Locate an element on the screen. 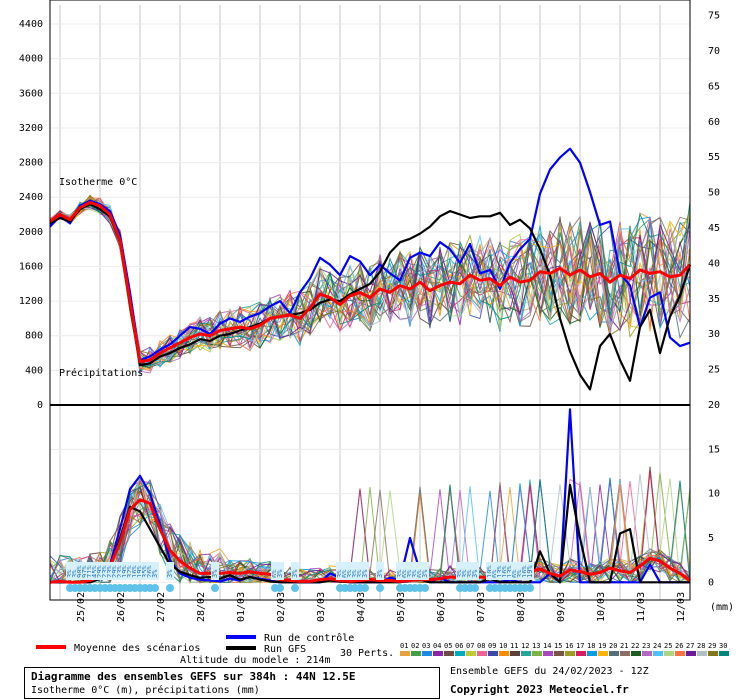 The image size is (740, 700). snow-percent-label: 23% is located at coordinates (105, 571).